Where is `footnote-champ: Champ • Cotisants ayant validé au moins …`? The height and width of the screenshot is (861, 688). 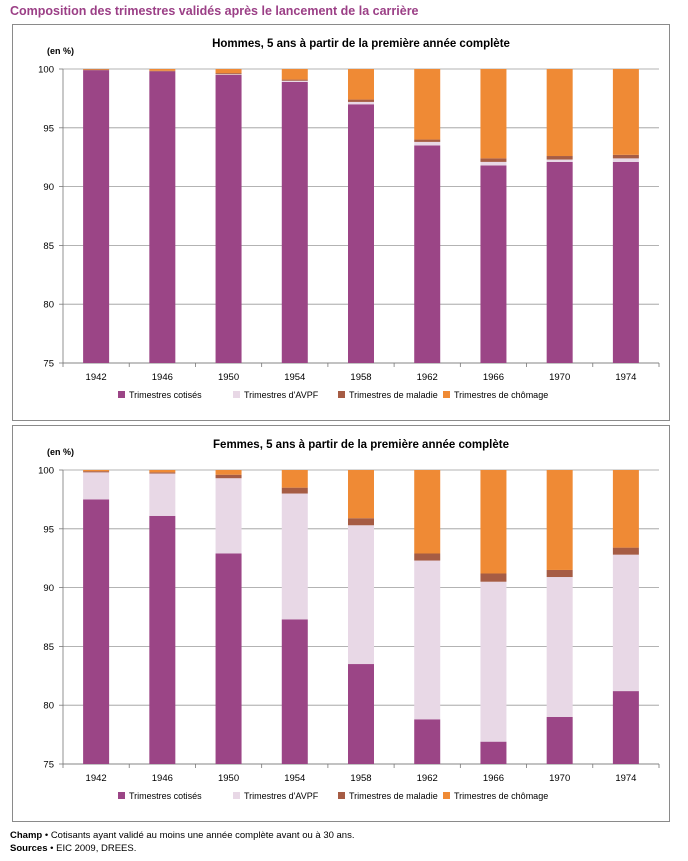 footnote-champ: Champ • Cotisants ayant validé au moins … is located at coordinates (182, 835).